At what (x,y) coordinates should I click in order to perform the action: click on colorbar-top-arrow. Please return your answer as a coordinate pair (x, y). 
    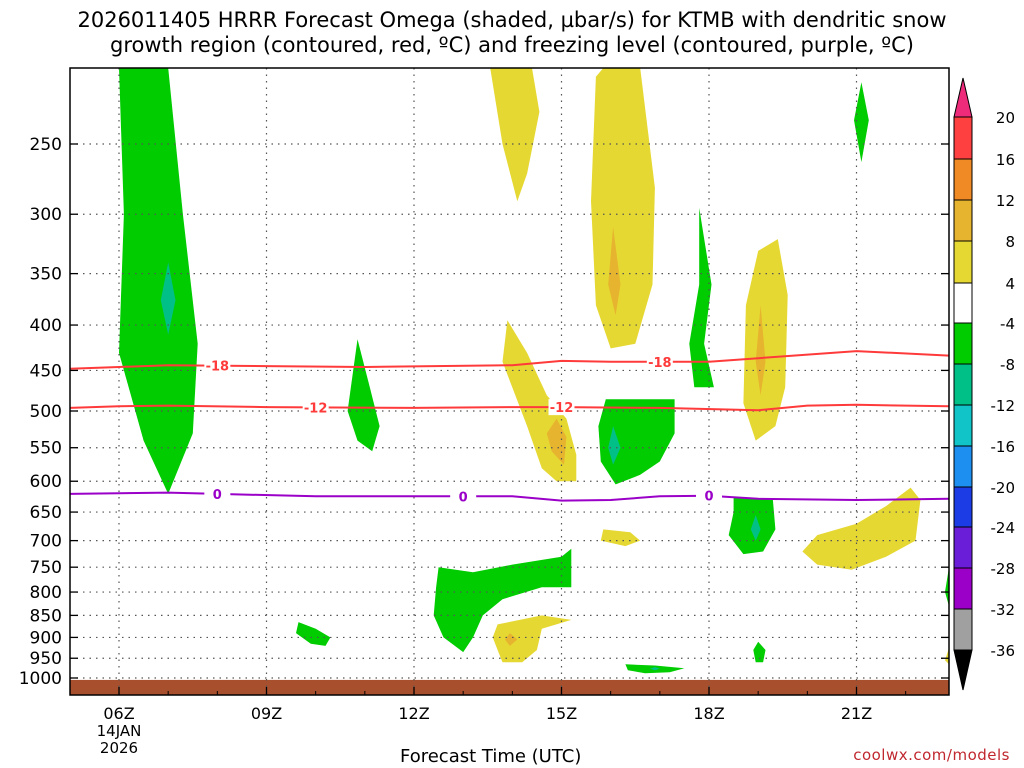
    Looking at the image, I should click on (963, 97).